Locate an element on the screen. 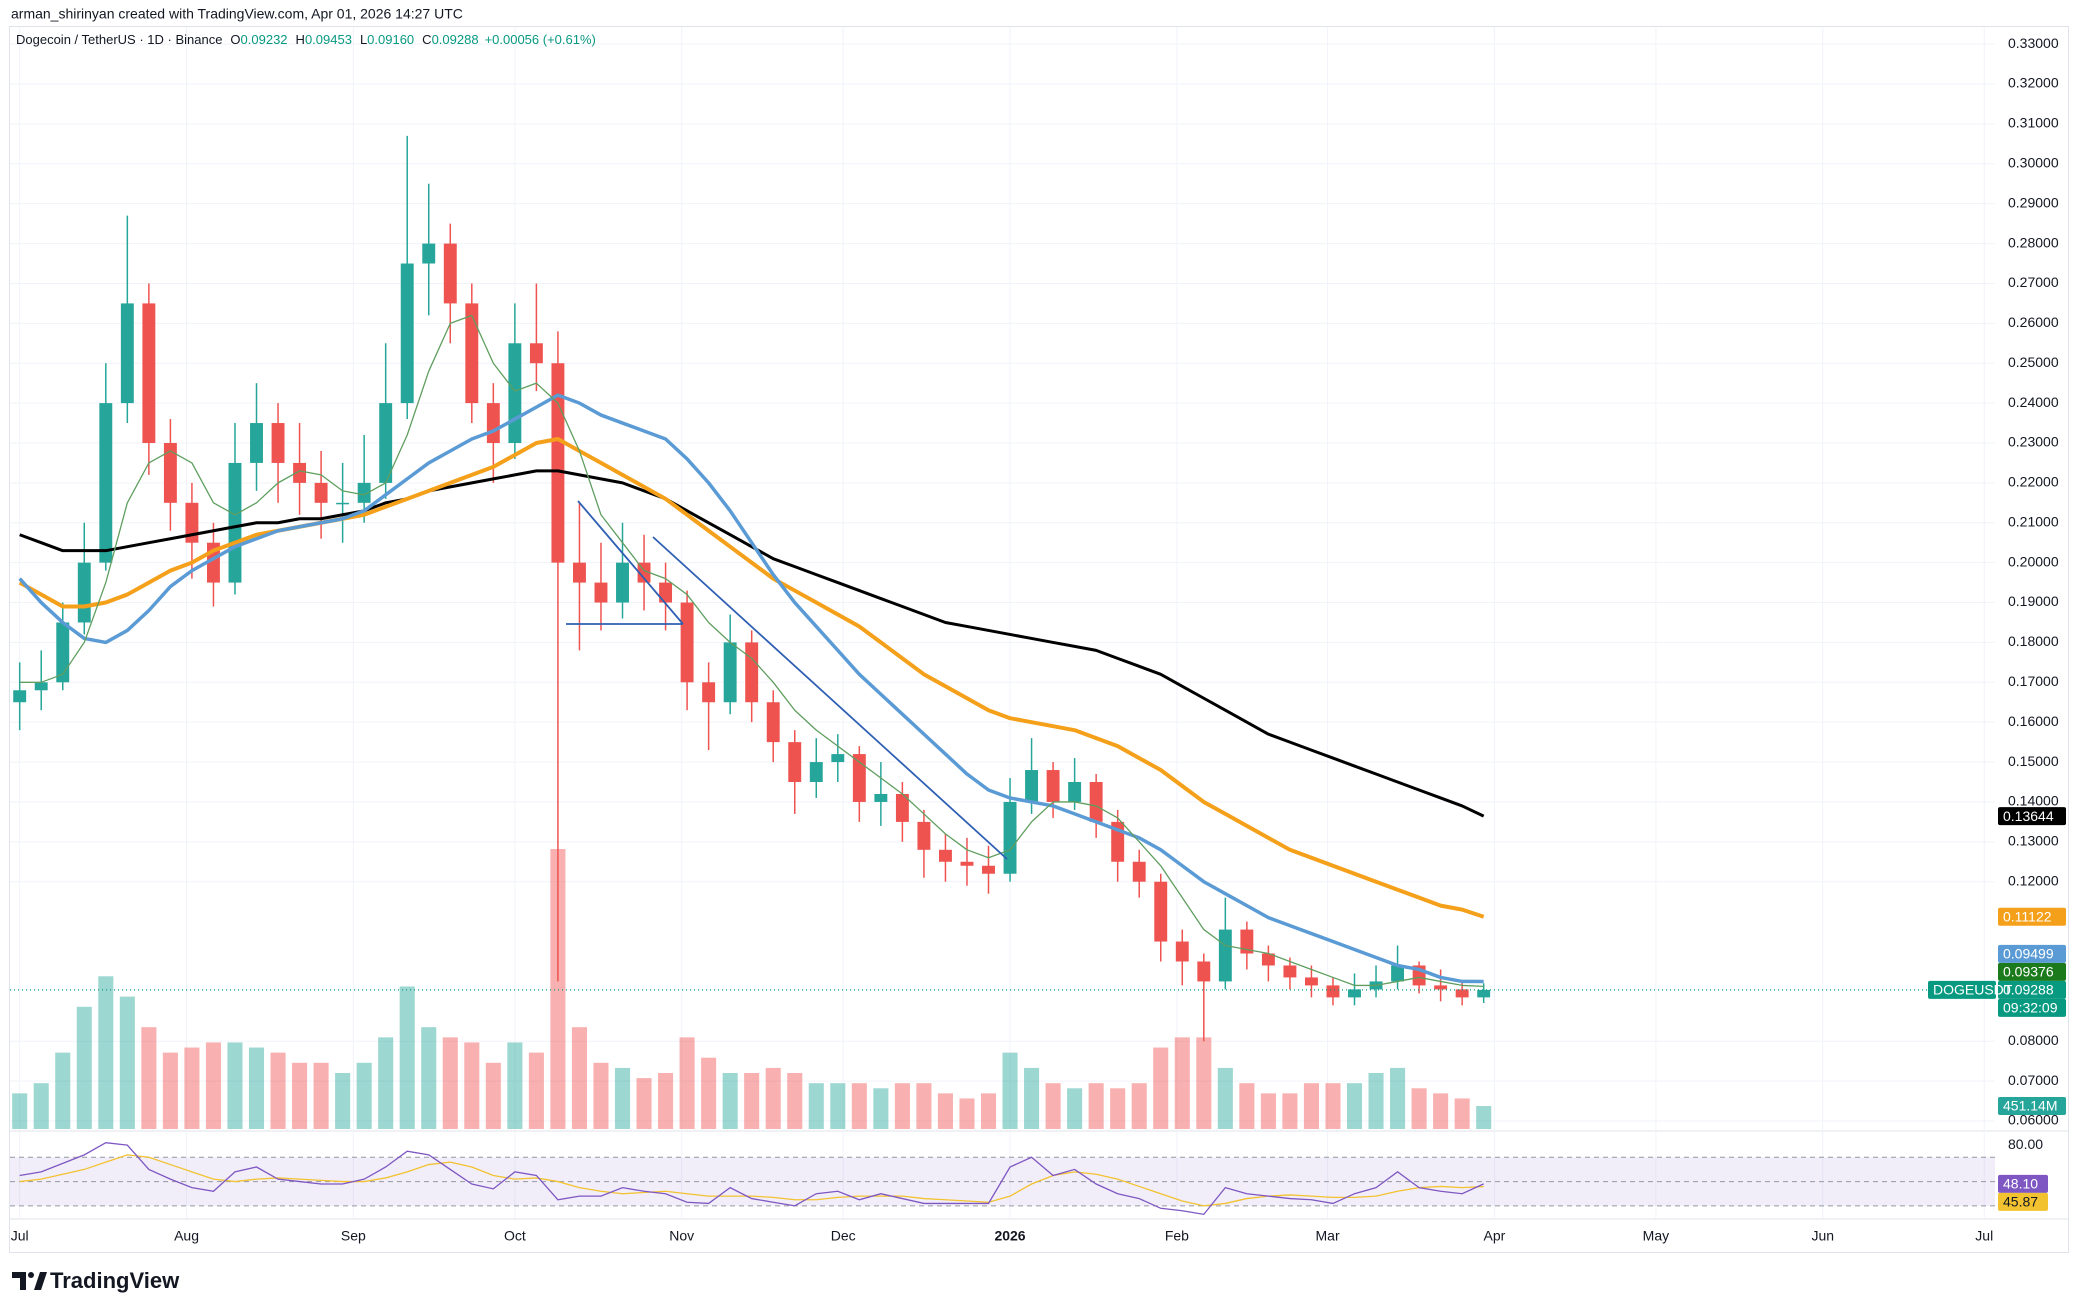 This screenshot has width=2078, height=1311. y-tick-label: 0.27000 is located at coordinates (2033, 282).